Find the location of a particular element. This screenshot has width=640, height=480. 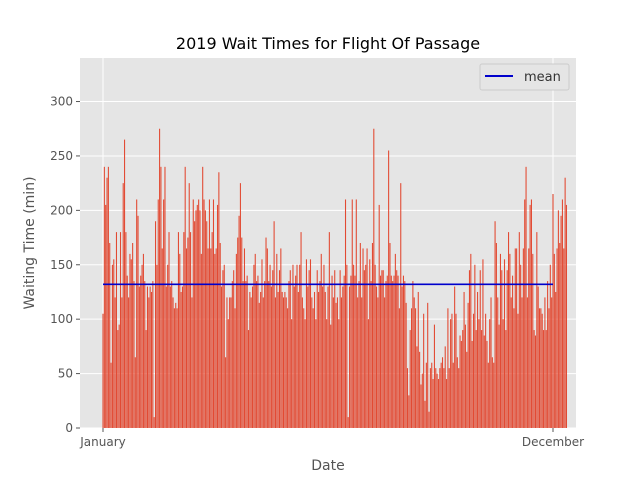

x-axis-ticks: January December is located at coordinates (331, 438).